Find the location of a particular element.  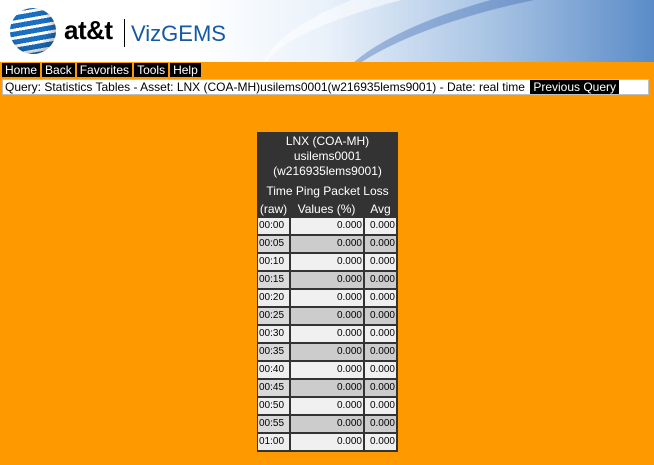

table-row: 00:25 0.000 0.000 is located at coordinates (327, 316).